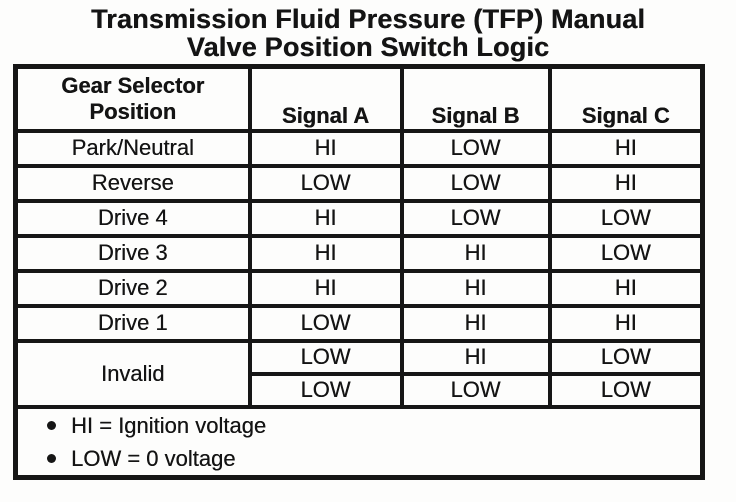 The width and height of the screenshot is (736, 502). What do you see at coordinates (133, 111) in the screenshot?
I see `gear-selector-header-line2: Position` at bounding box center [133, 111].